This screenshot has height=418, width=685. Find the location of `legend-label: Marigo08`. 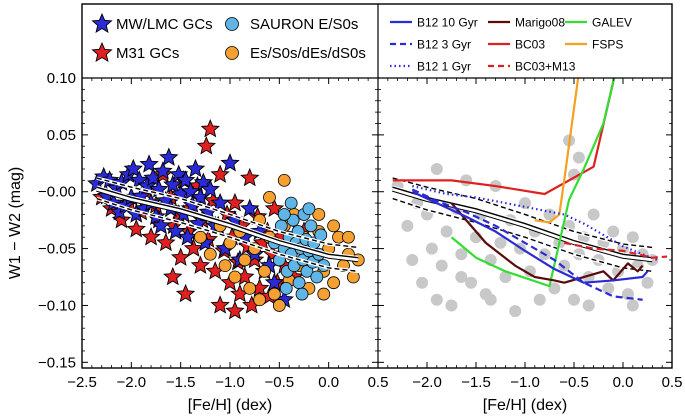

legend-label: Marigo08 is located at coordinates (540, 23).